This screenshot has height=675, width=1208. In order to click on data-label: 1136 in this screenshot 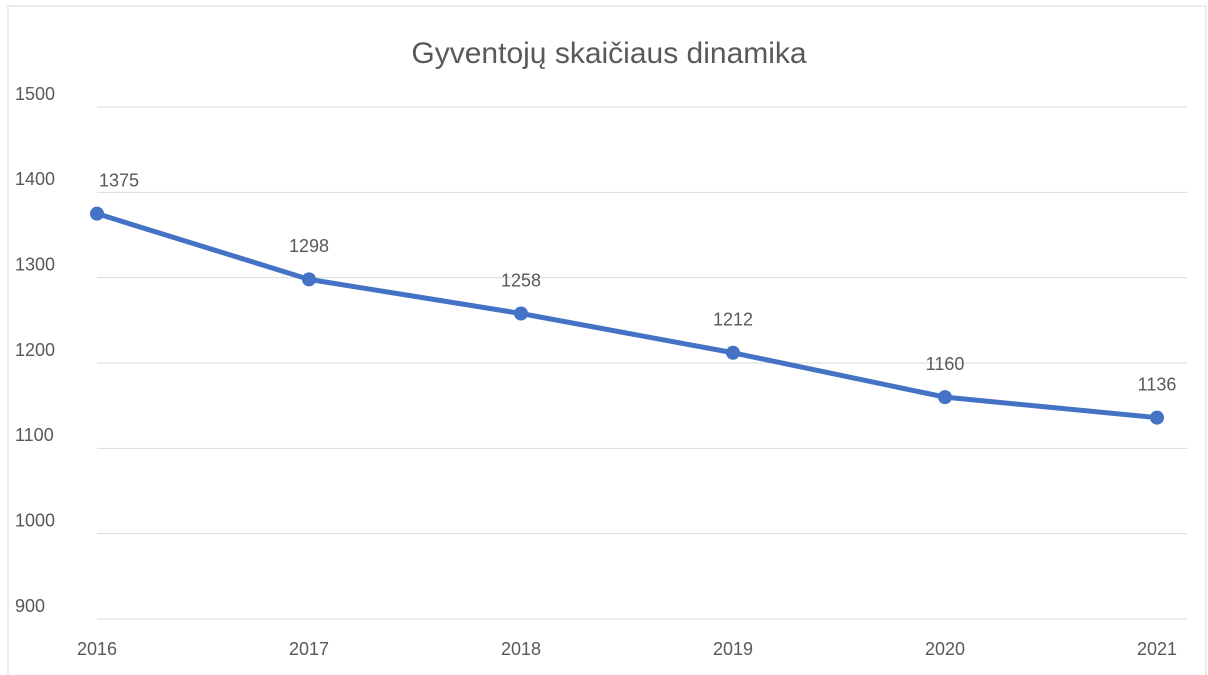, I will do `click(1157, 384)`.